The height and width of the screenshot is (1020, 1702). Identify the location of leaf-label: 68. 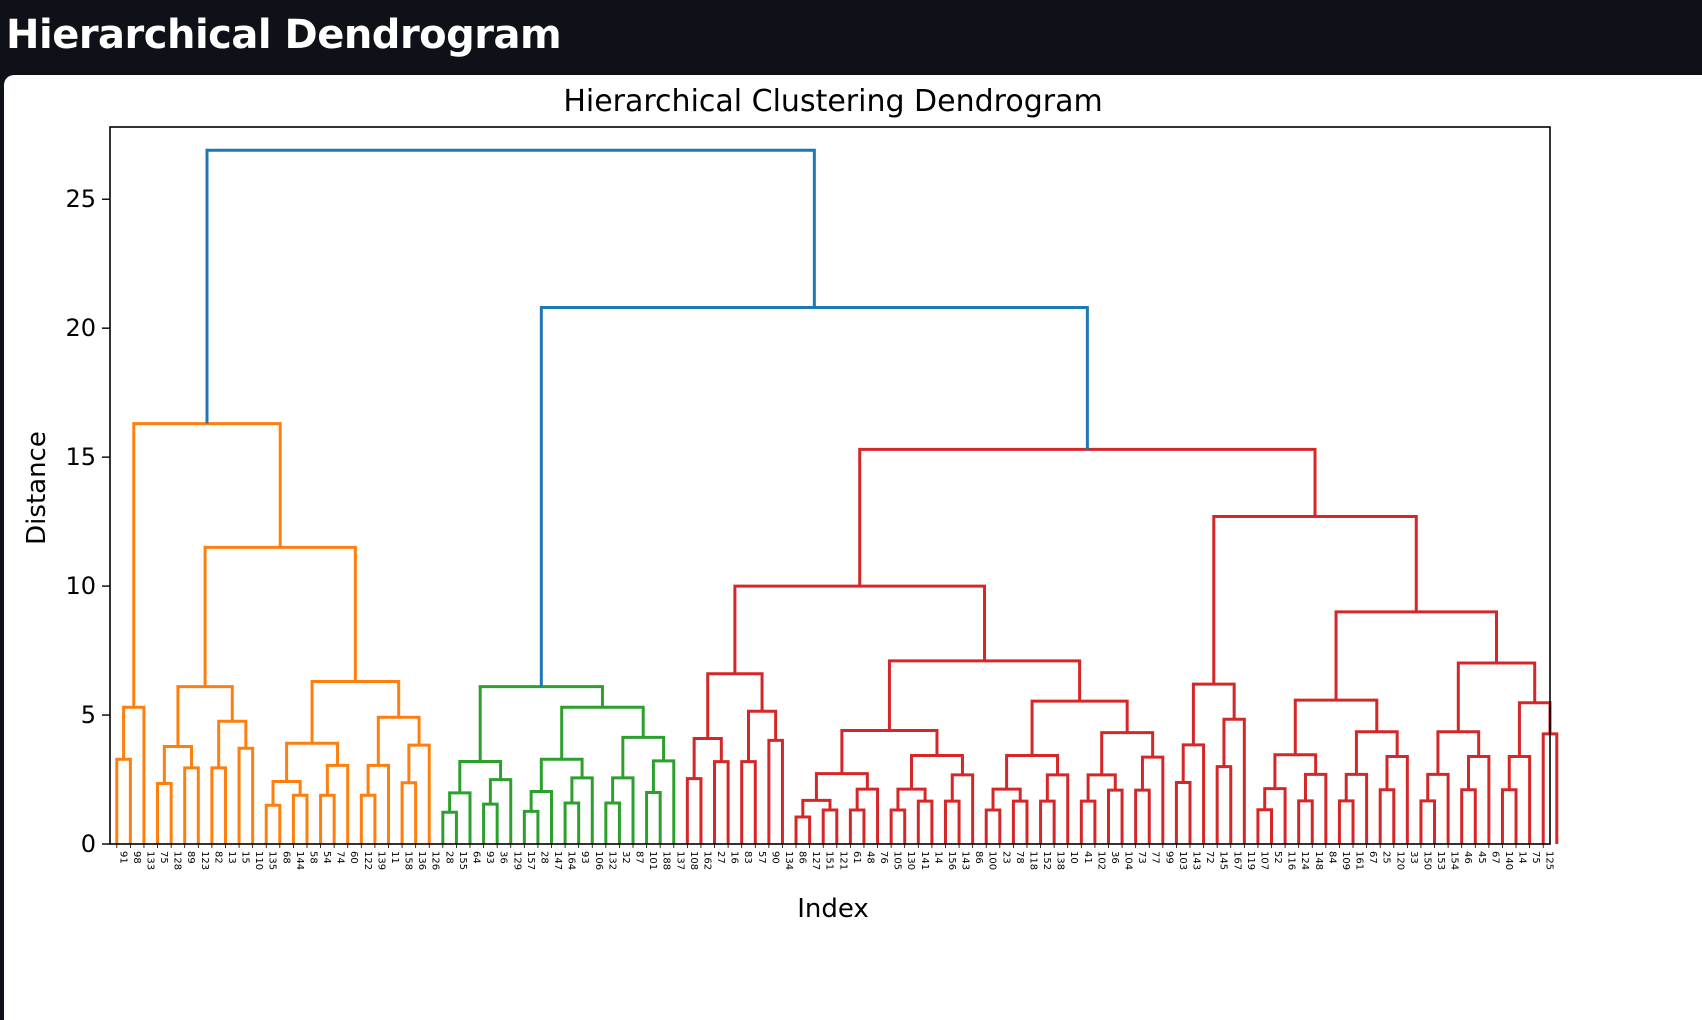
(285, 857).